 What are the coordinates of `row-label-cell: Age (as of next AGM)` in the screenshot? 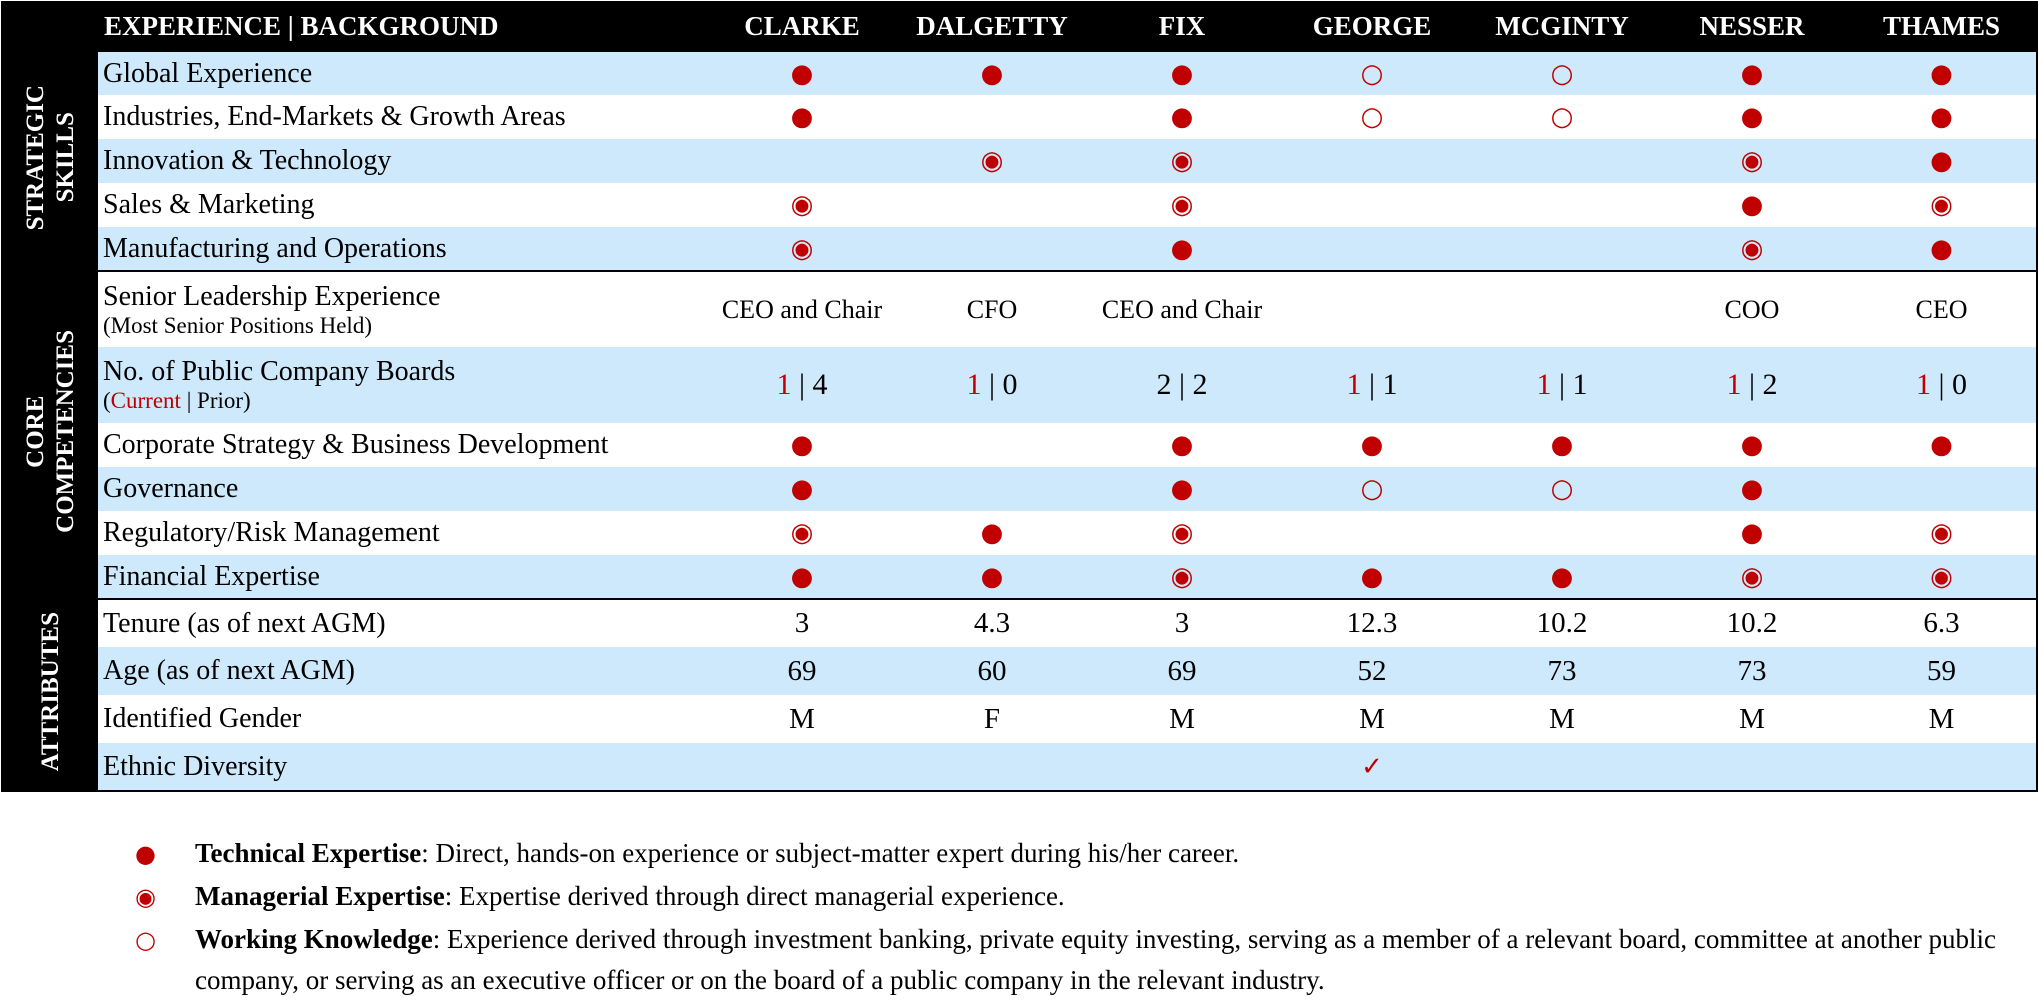 It's located at (402, 671).